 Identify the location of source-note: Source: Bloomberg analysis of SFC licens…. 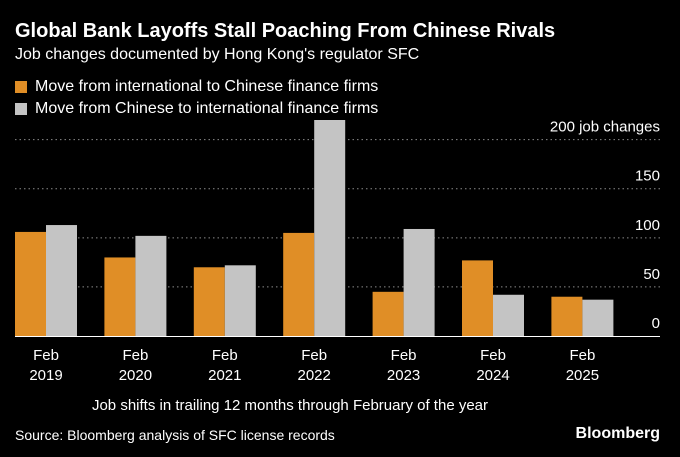
(175, 435).